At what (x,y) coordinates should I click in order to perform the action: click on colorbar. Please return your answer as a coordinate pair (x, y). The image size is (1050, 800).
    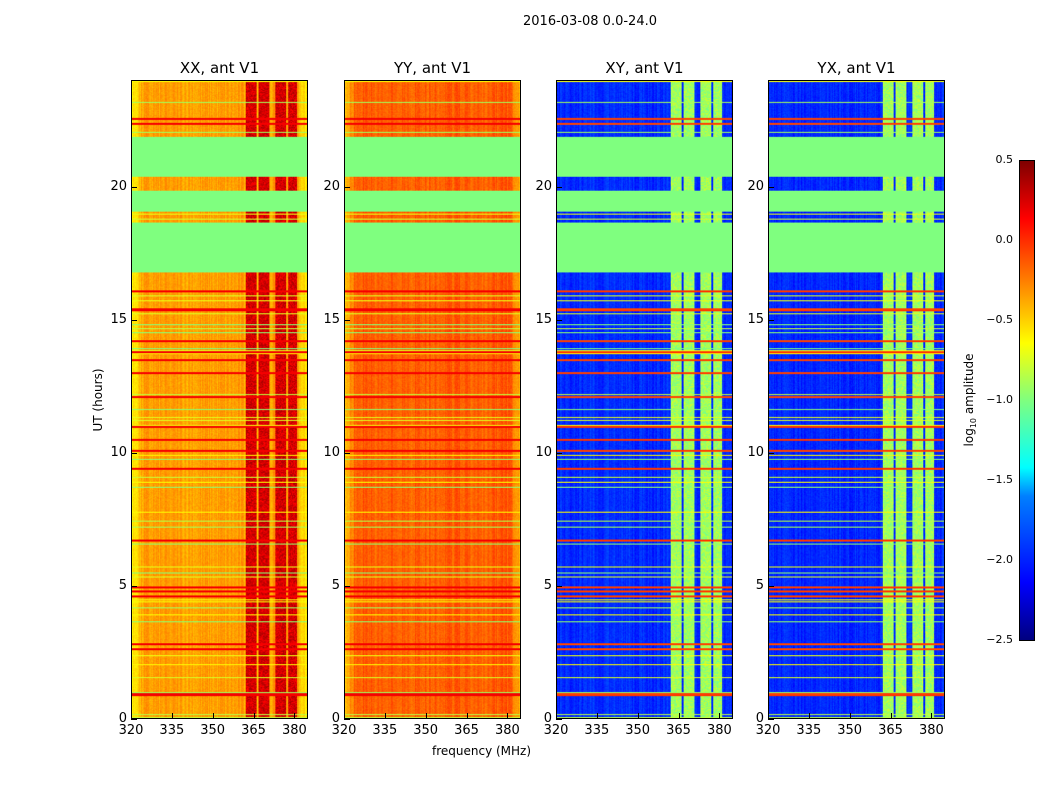
    Looking at the image, I should click on (1027, 400).